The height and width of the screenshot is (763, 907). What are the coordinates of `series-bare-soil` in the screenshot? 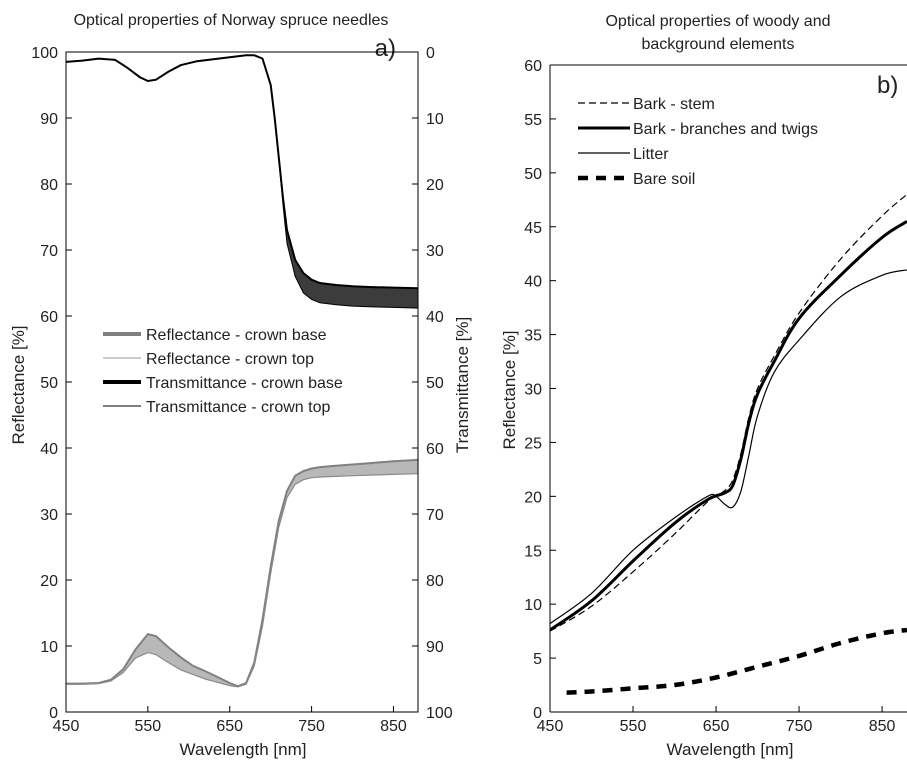 It's located at (736, 661).